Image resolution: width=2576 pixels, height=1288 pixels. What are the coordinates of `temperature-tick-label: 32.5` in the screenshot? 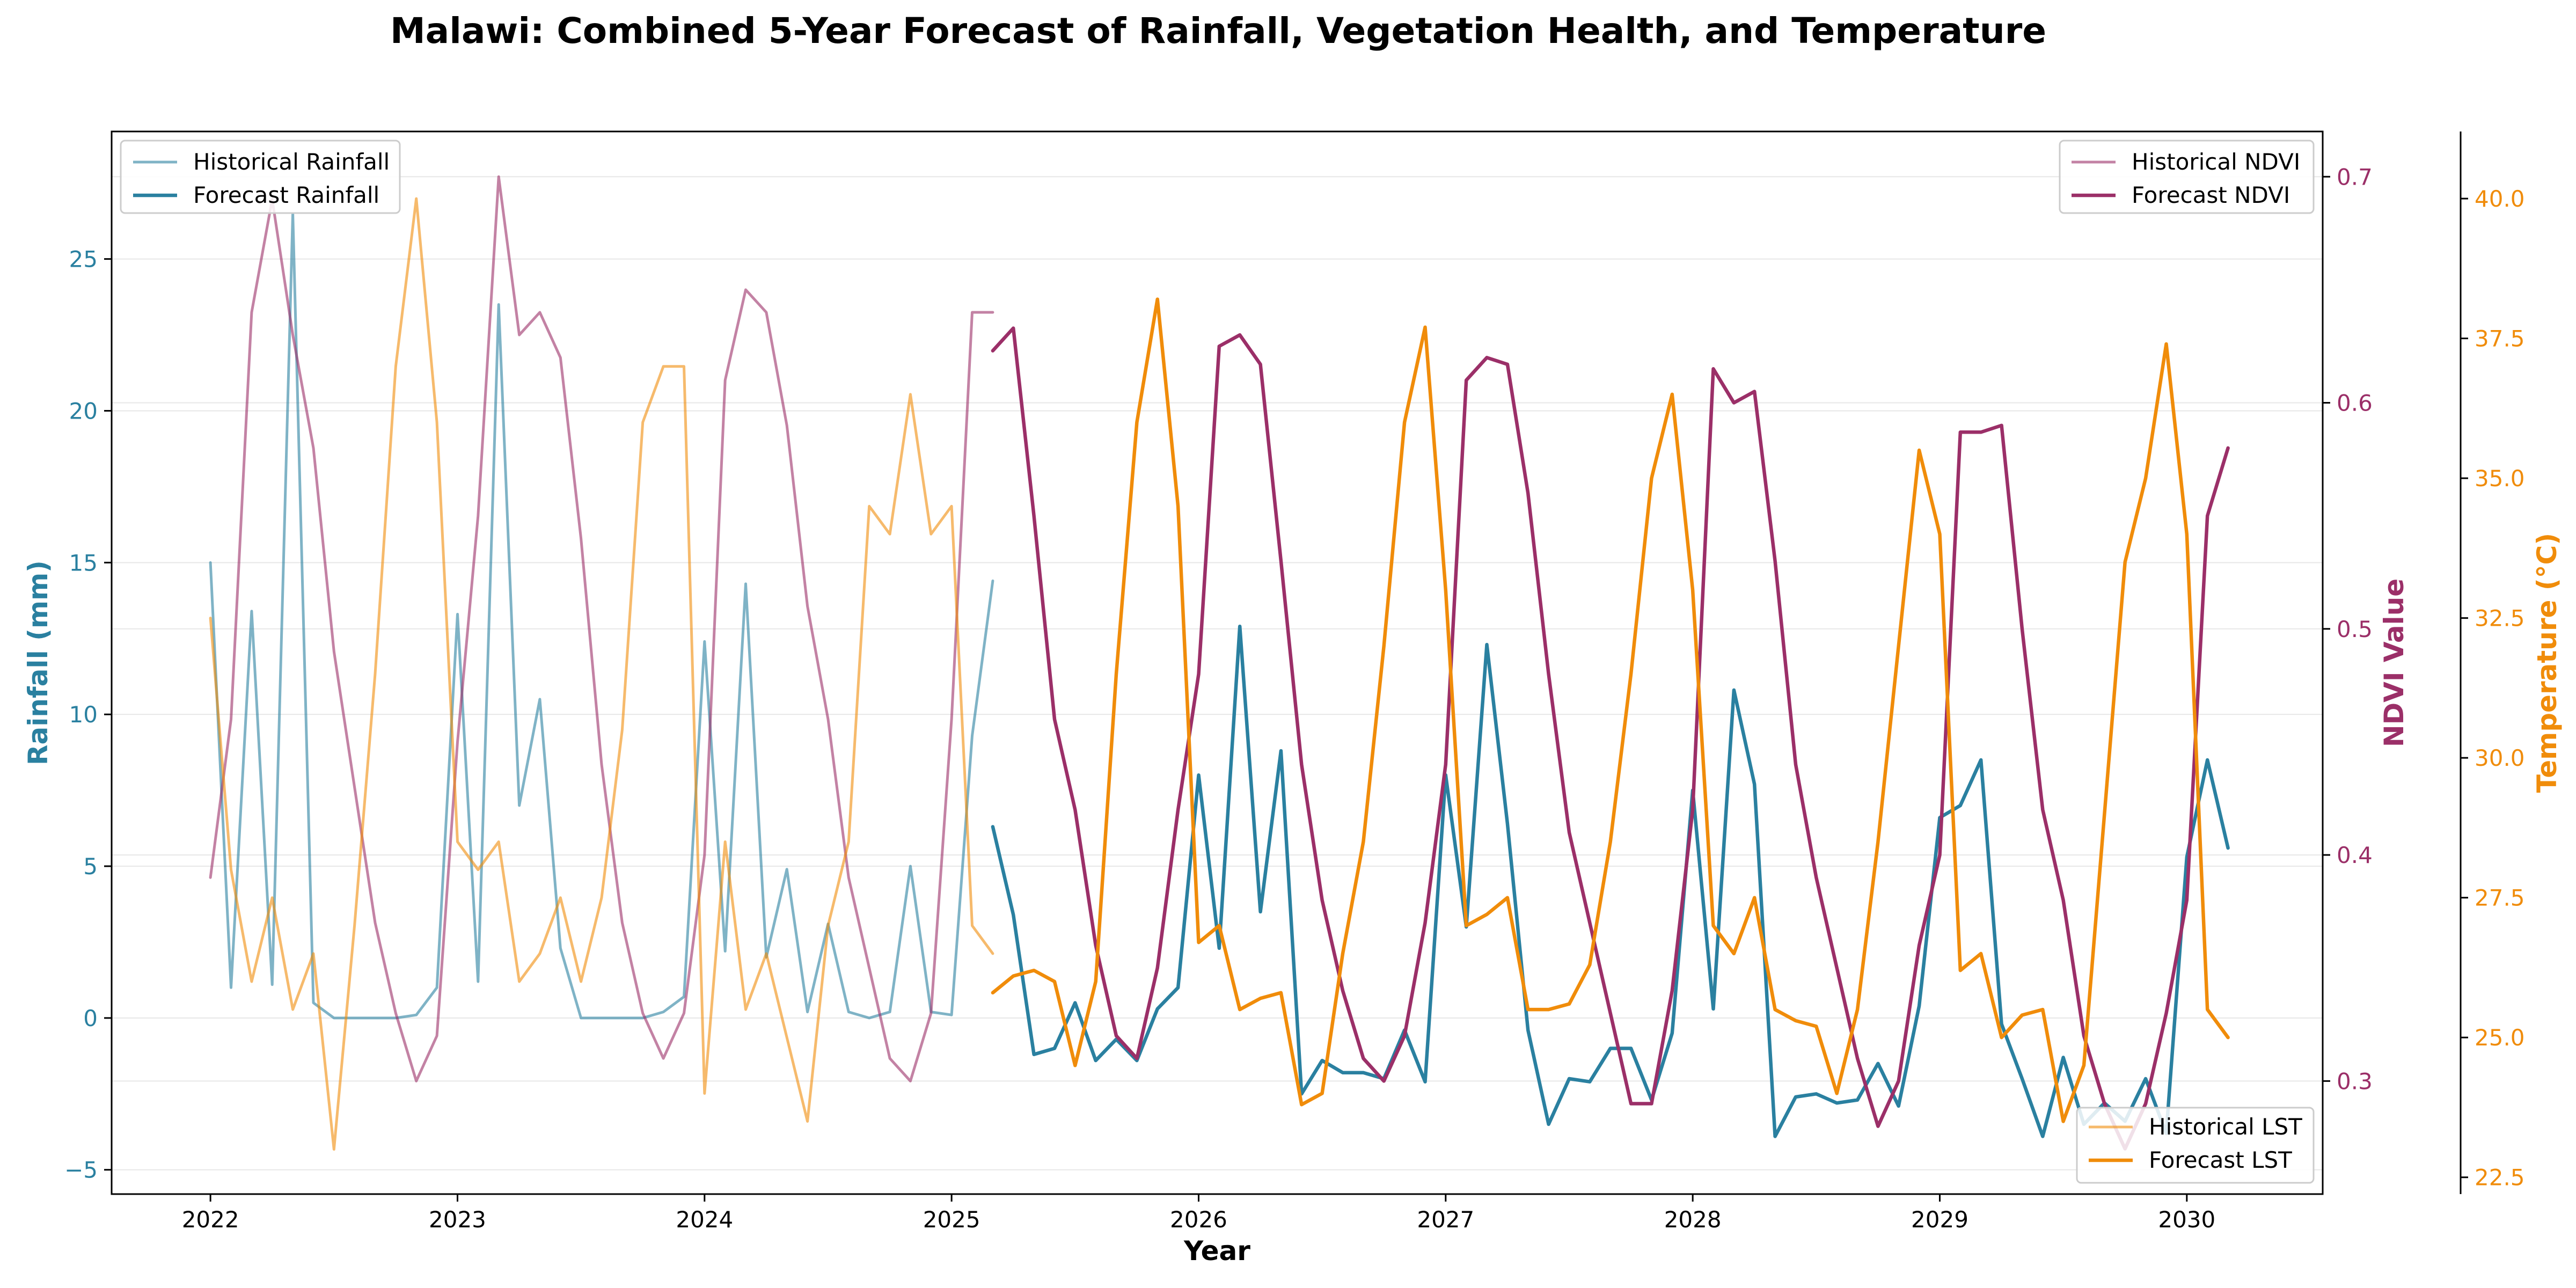 It's located at (2500, 618).